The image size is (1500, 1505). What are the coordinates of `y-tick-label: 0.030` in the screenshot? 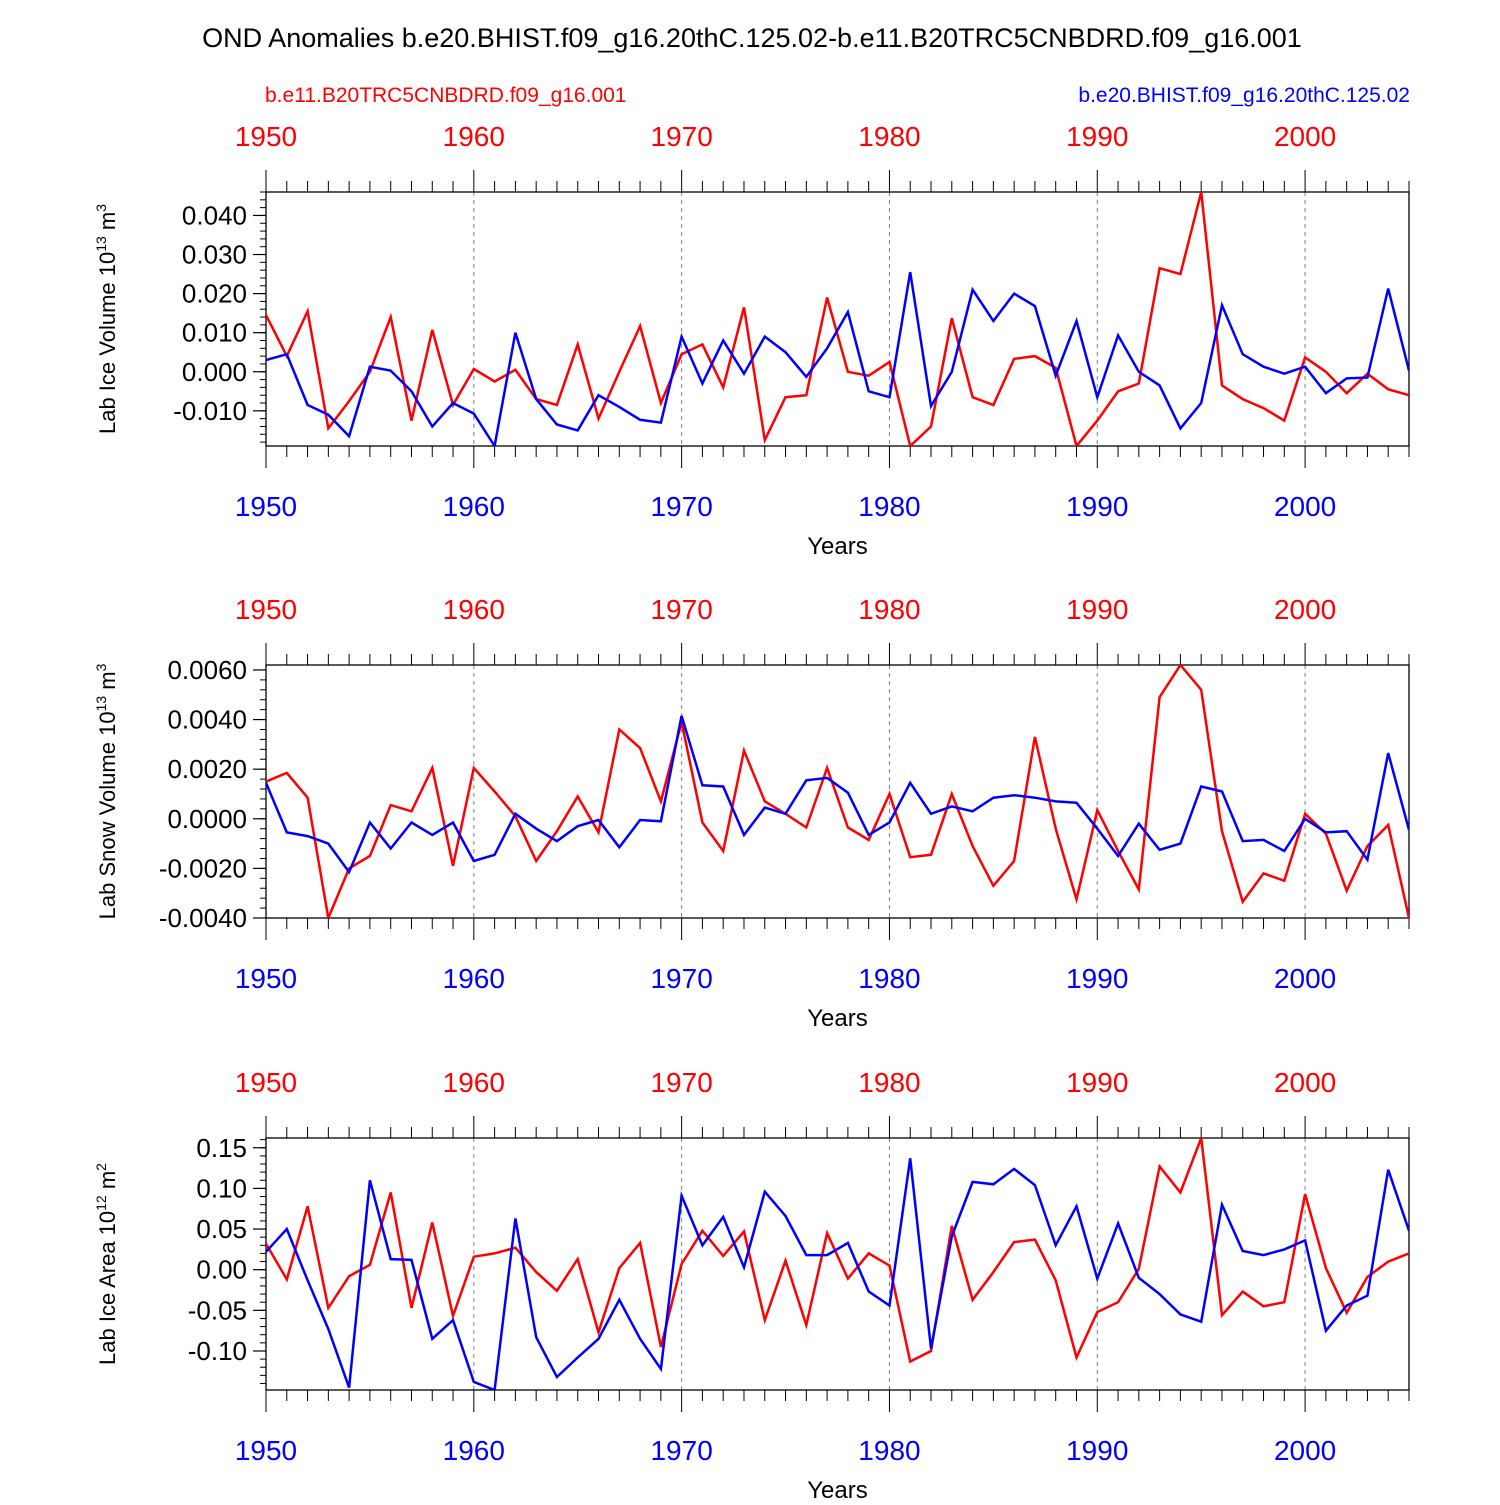 It's located at (214, 255).